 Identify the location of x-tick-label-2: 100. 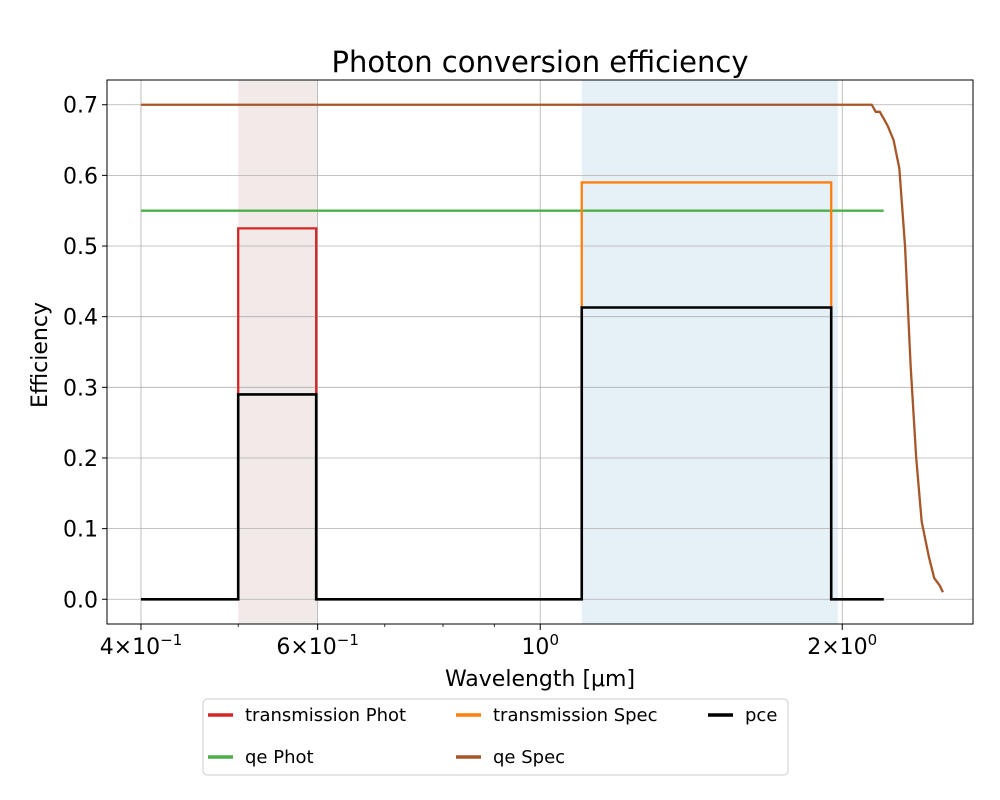
(540, 645).